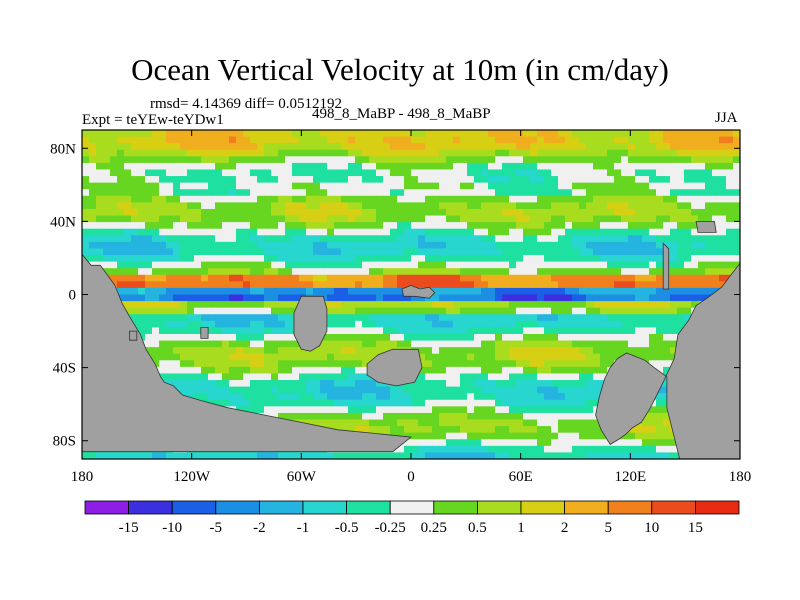 This screenshot has height=600, width=800. Describe the element at coordinates (394, 367) in the screenshot. I see `landmass` at that location.